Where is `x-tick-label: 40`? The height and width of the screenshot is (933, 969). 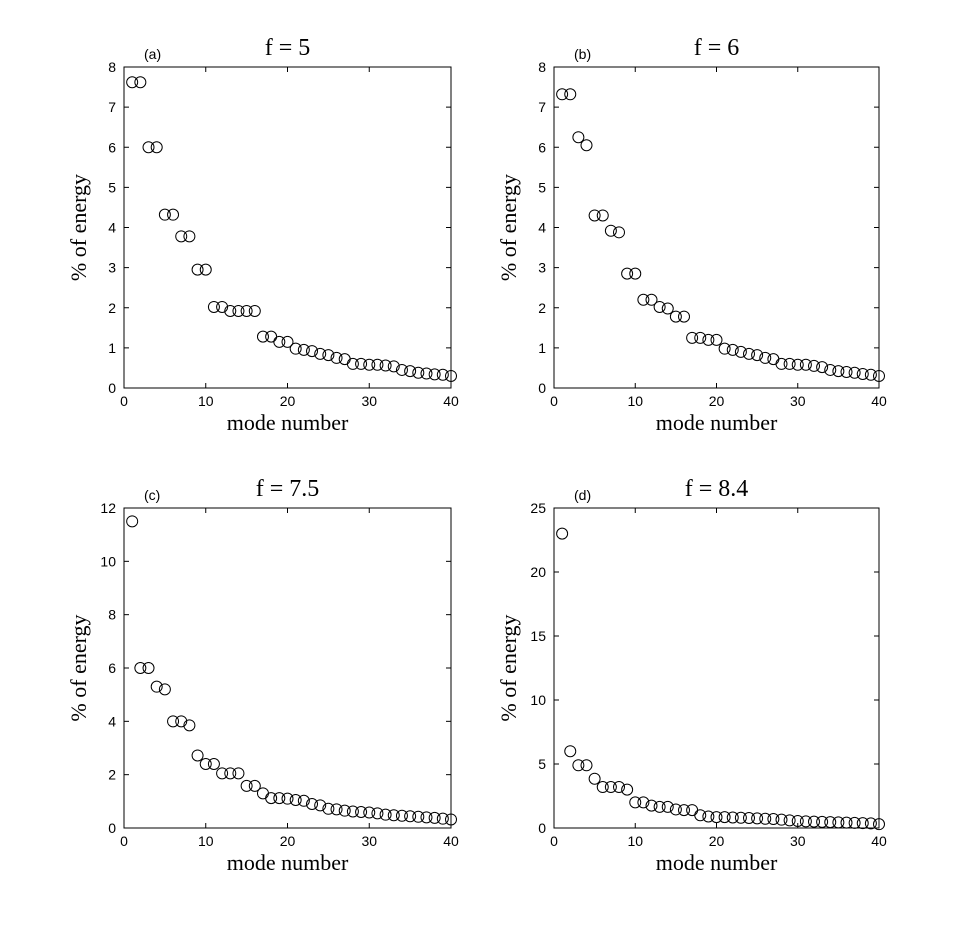
x-tick-label: 40 is located at coordinates (879, 841).